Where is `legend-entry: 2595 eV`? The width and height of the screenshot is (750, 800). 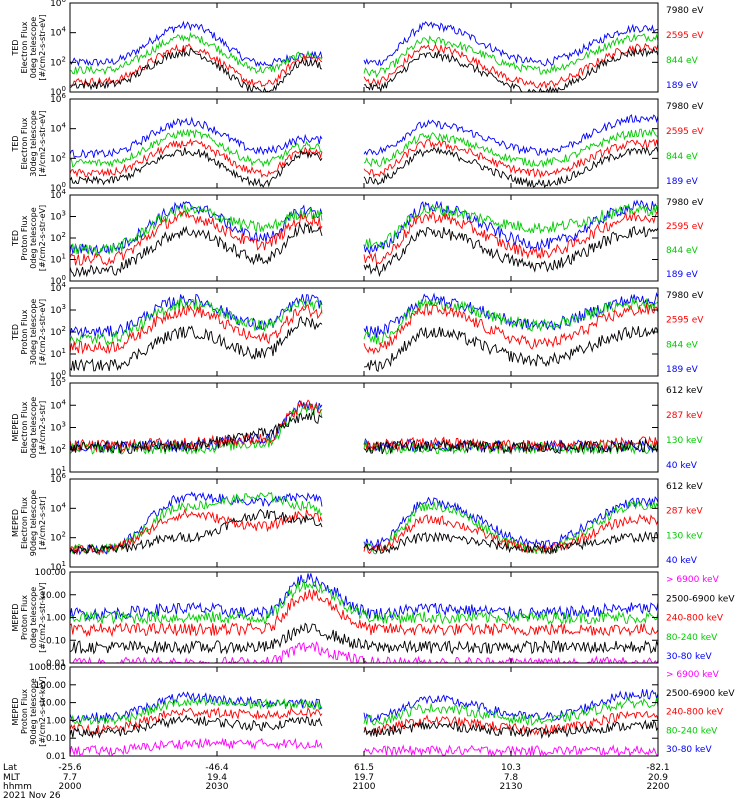 legend-entry: 2595 eV is located at coordinates (685, 227).